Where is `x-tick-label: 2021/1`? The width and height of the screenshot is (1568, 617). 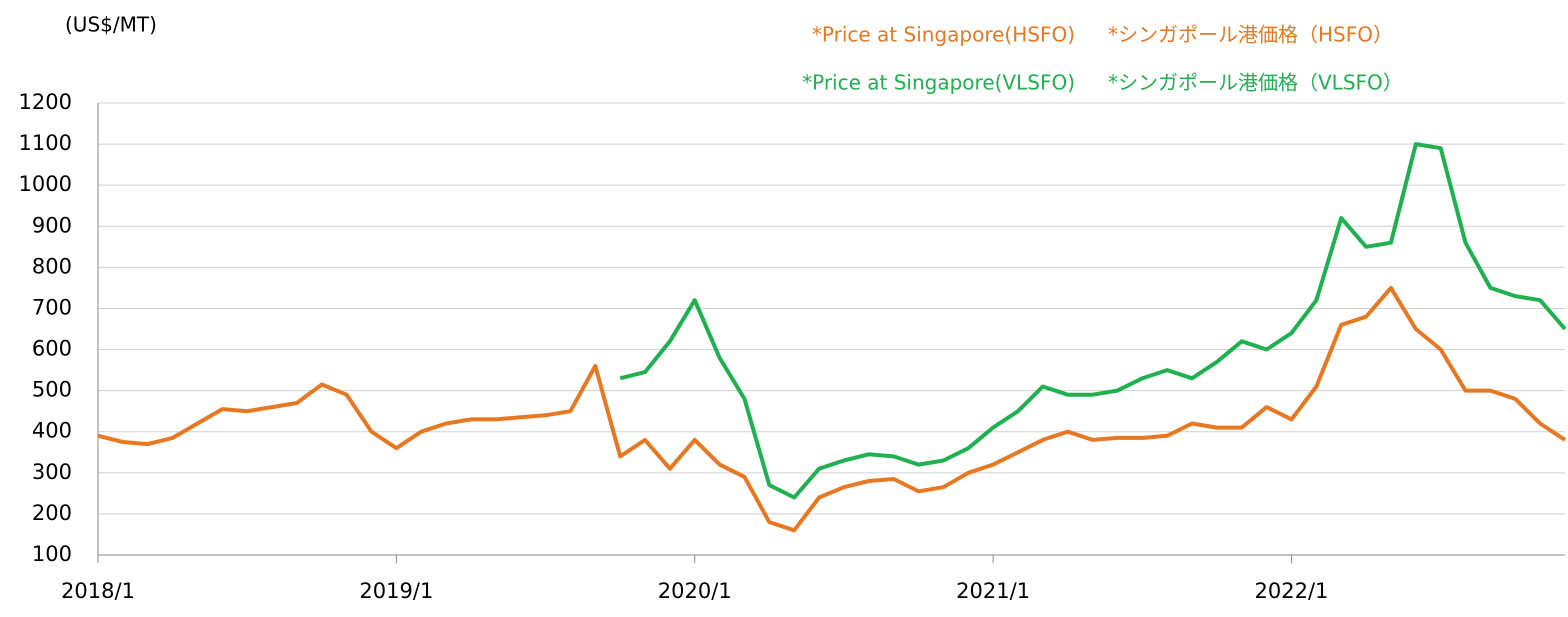 x-tick-label: 2021/1 is located at coordinates (993, 591).